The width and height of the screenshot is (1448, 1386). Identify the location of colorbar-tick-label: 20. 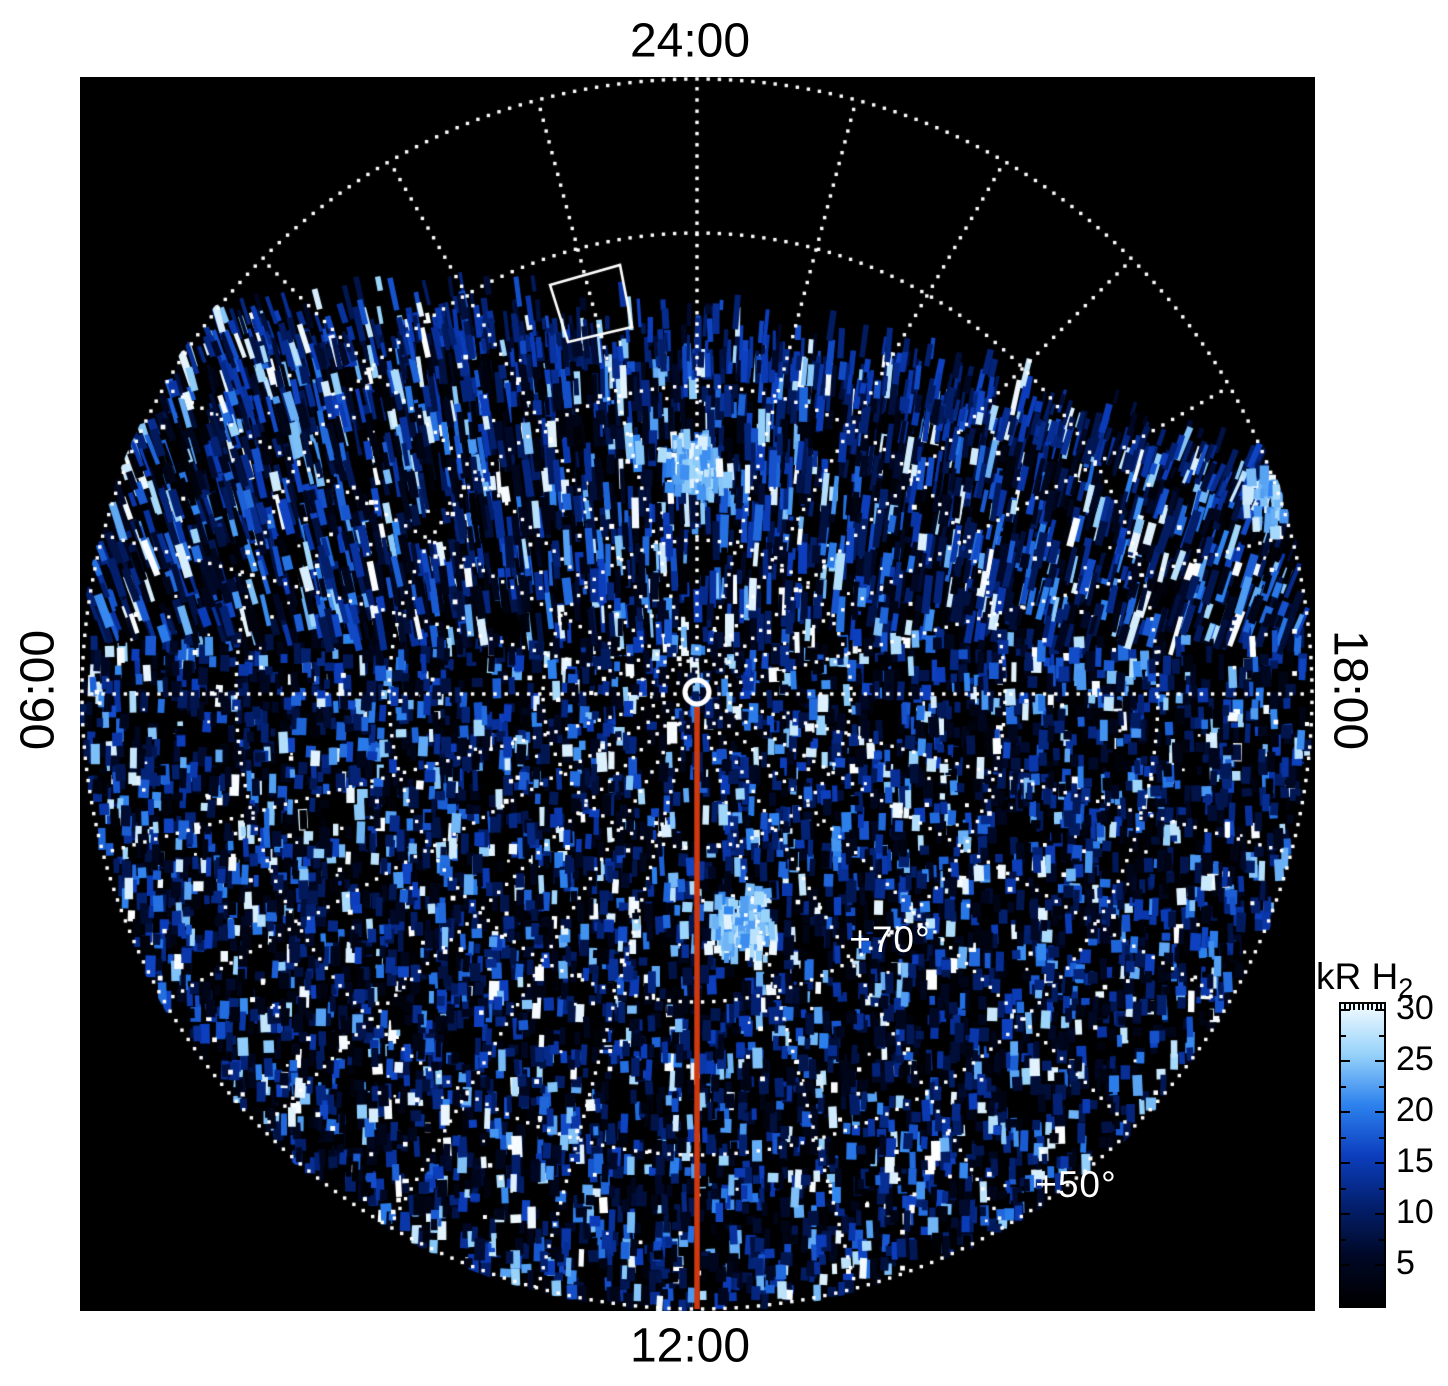
(1415, 1110).